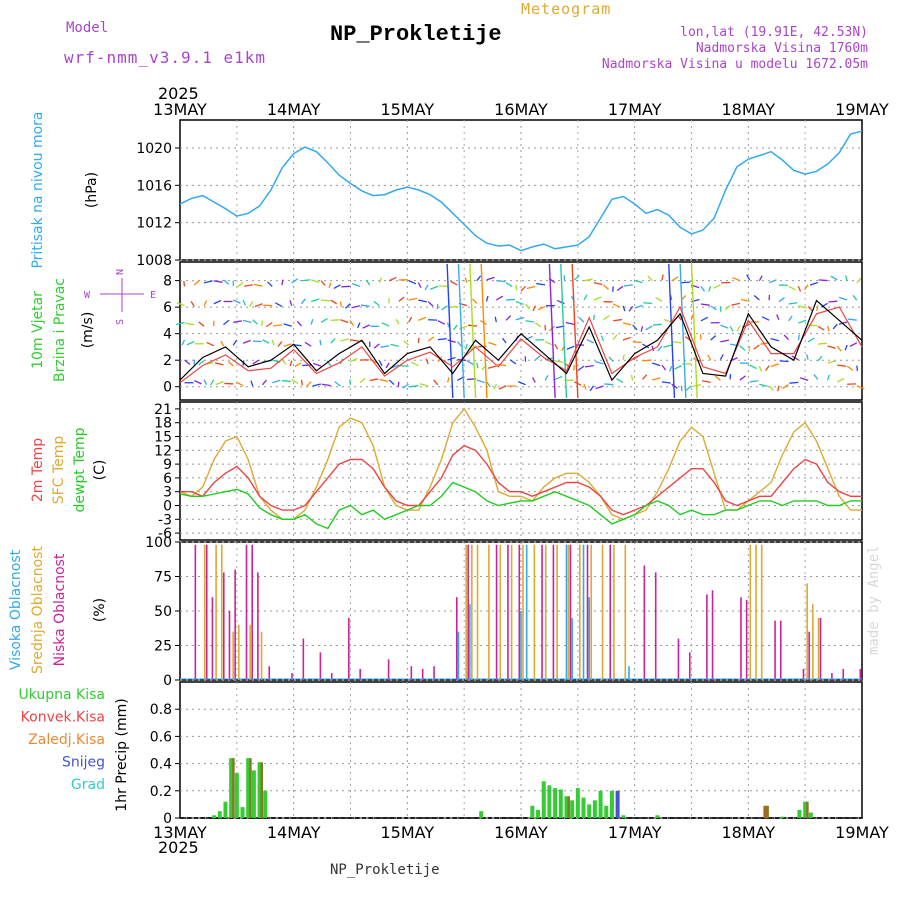 The image size is (900, 900). What do you see at coordinates (165, 534) in the screenshot?
I see `y-tick-label: -6` at bounding box center [165, 534].